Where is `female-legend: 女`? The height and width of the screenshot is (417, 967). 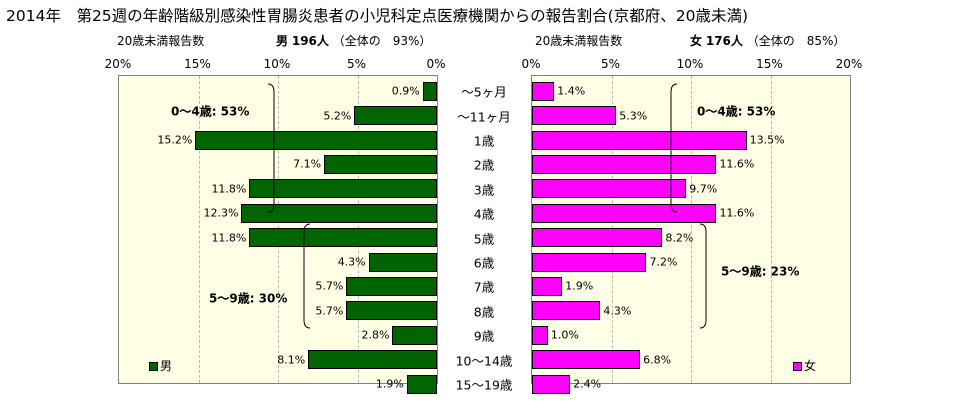
female-legend: 女 is located at coordinates (804, 365).